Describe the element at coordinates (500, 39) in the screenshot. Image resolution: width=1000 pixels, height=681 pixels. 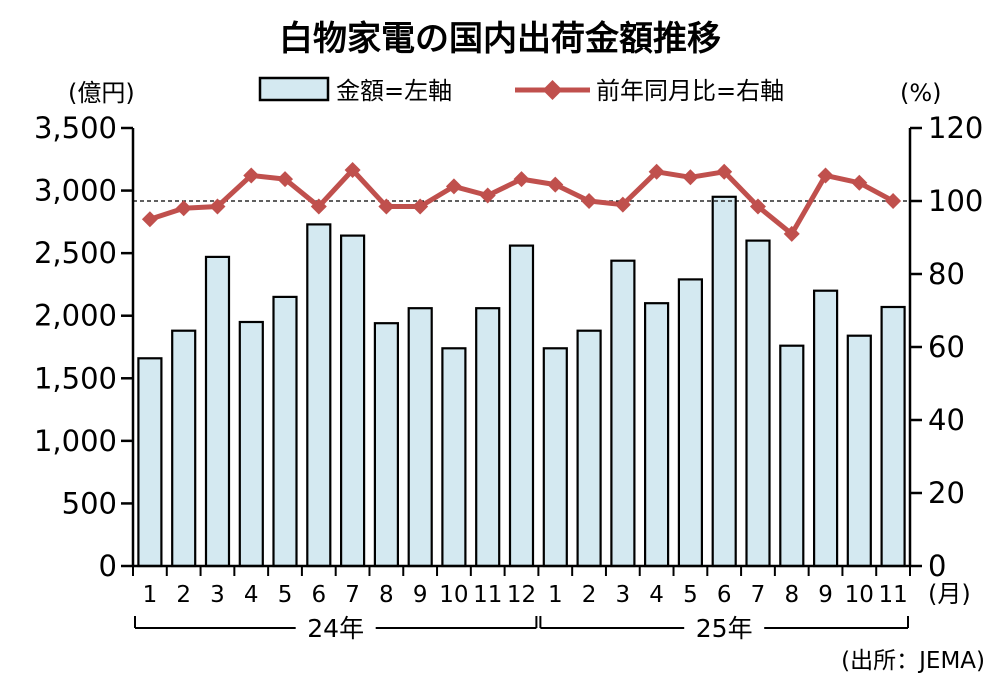
I see `chart-title: 白物家電の国内出荷金額推移` at that location.